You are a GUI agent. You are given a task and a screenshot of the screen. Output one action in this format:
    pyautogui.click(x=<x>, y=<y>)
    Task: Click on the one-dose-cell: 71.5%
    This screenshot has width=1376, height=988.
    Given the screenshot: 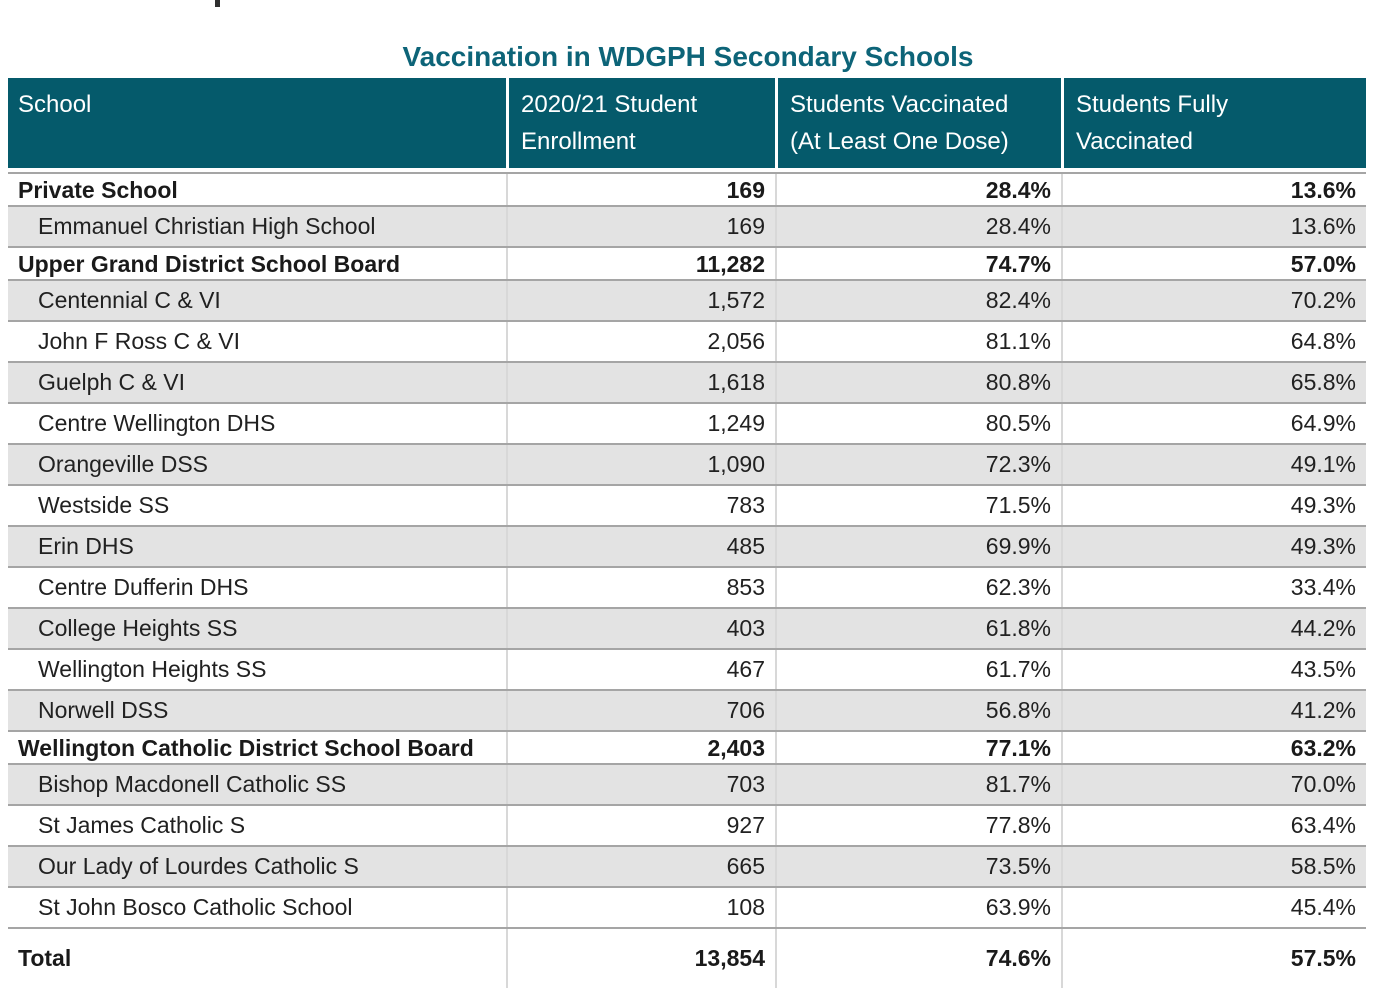 What is the action you would take?
    pyautogui.click(x=918, y=505)
    